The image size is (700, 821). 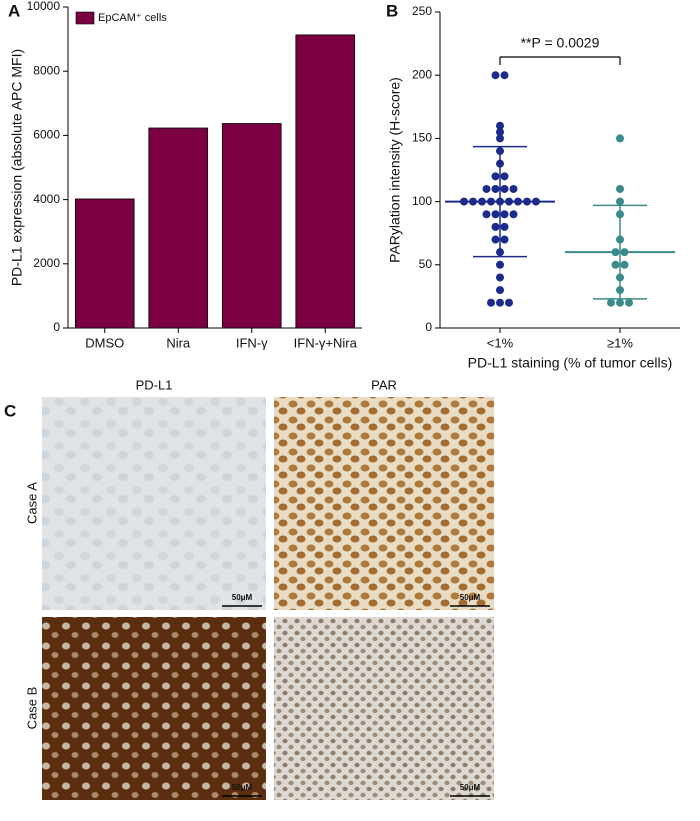 I want to click on y-tick-label: 6000, so click(x=46, y=135).